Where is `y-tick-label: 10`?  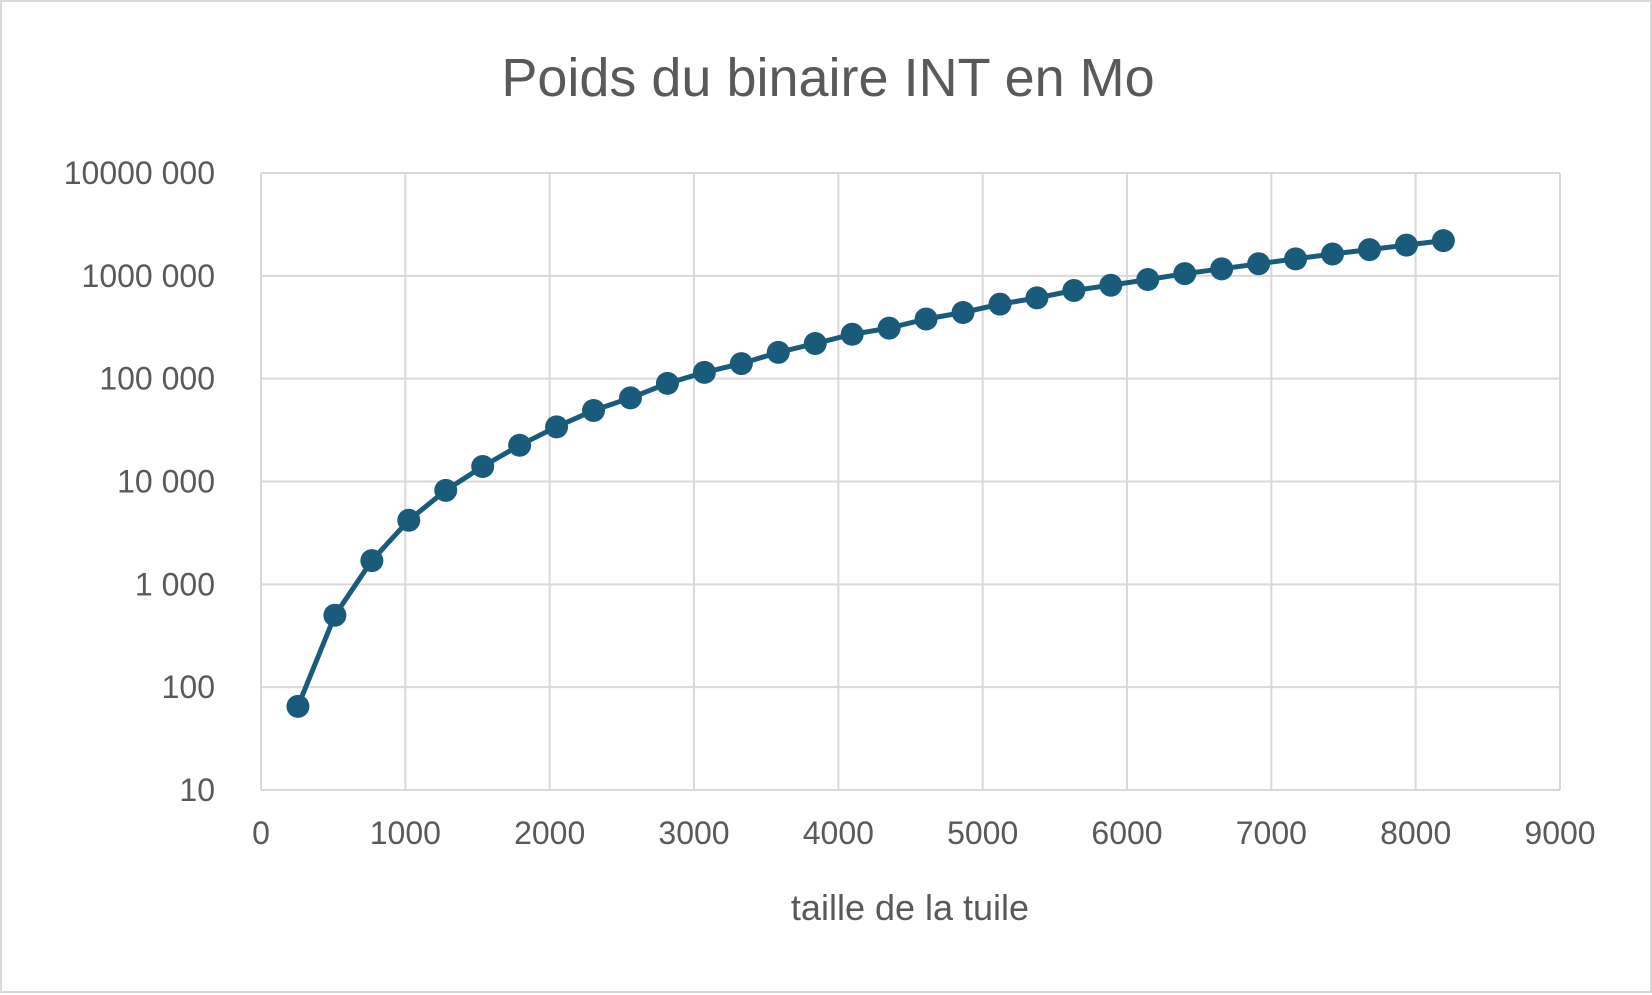 y-tick-label: 10 is located at coordinates (197, 790).